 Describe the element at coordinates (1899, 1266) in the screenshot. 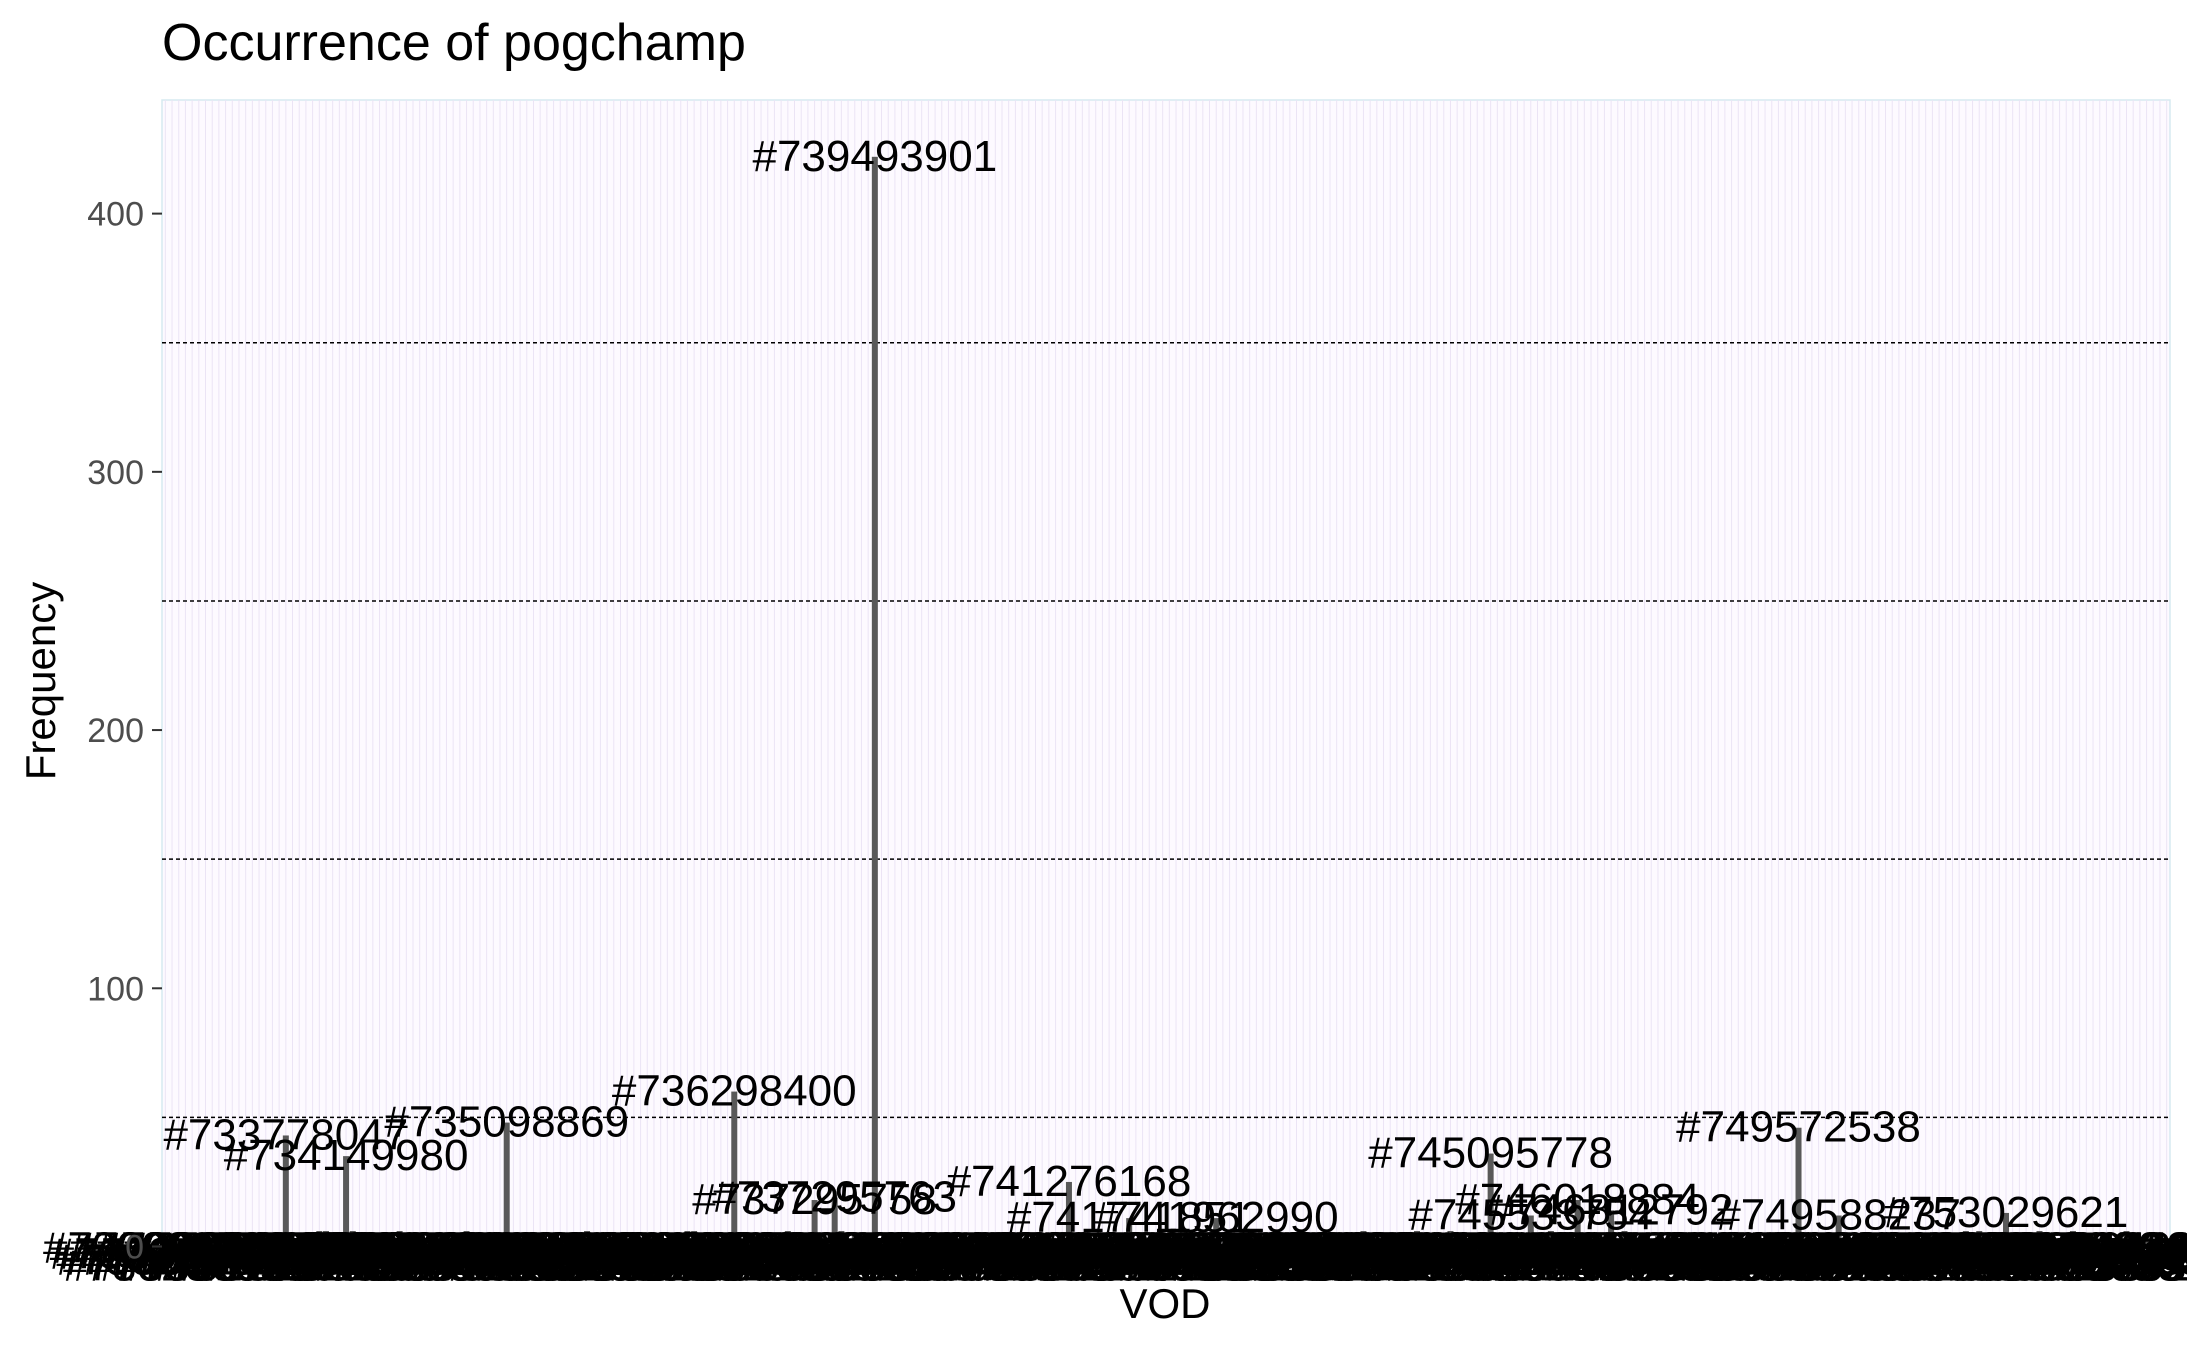

I see `background-bar-label: #750546729` at that location.